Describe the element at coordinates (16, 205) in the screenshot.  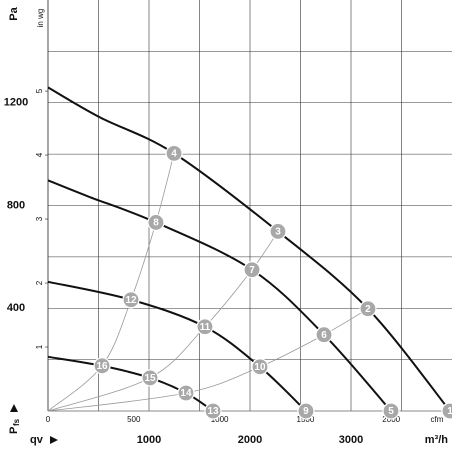
I see `y-tick-label: 800` at that location.